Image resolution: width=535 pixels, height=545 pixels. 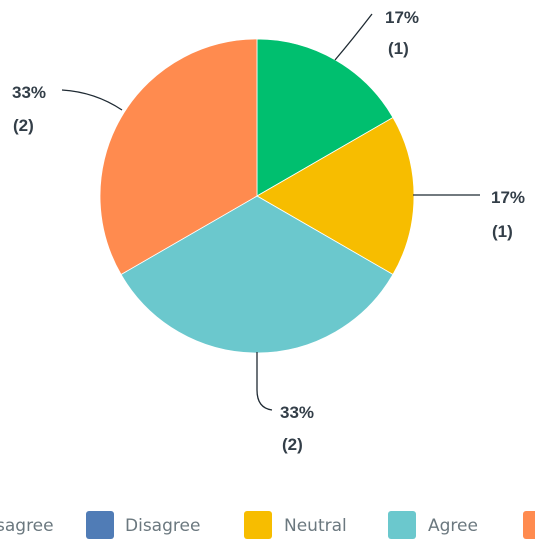 I want to click on legend: sagree Disagree Neutral Agree, so click(x=267, y=525).